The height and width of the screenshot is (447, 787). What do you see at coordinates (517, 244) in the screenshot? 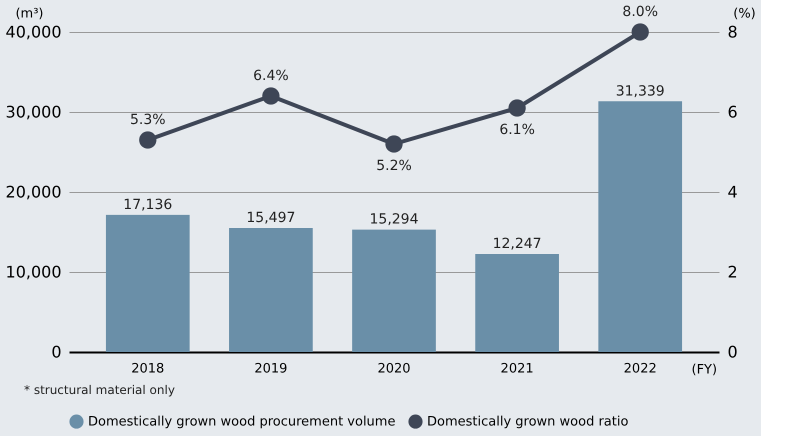
I see `data-label: 12,247` at bounding box center [517, 244].